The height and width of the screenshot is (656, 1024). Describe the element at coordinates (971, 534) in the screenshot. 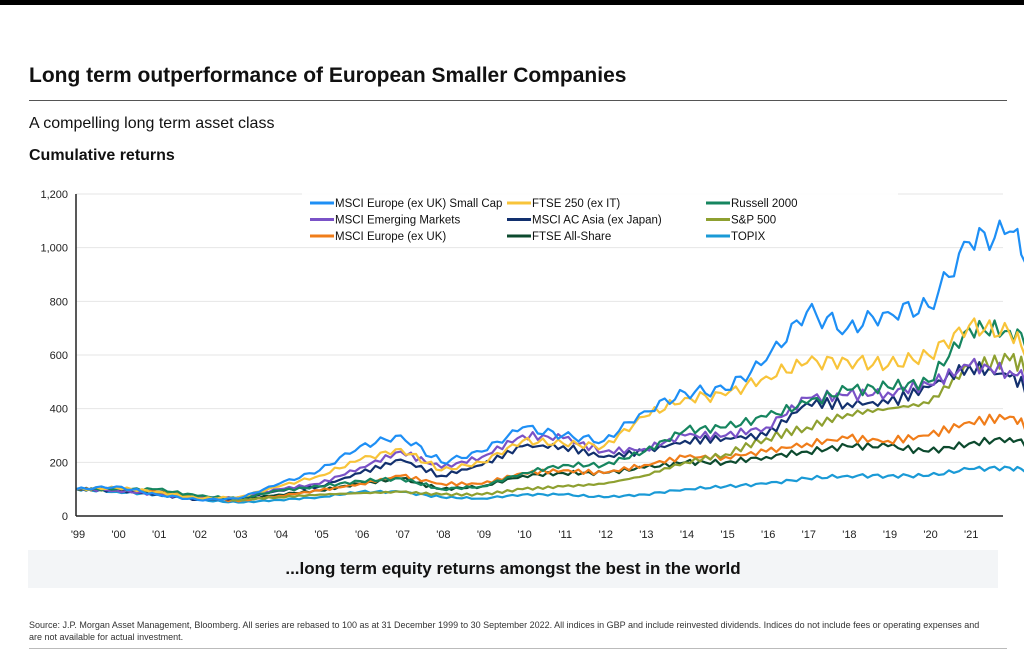

I see `x-tick-label: '21` at that location.